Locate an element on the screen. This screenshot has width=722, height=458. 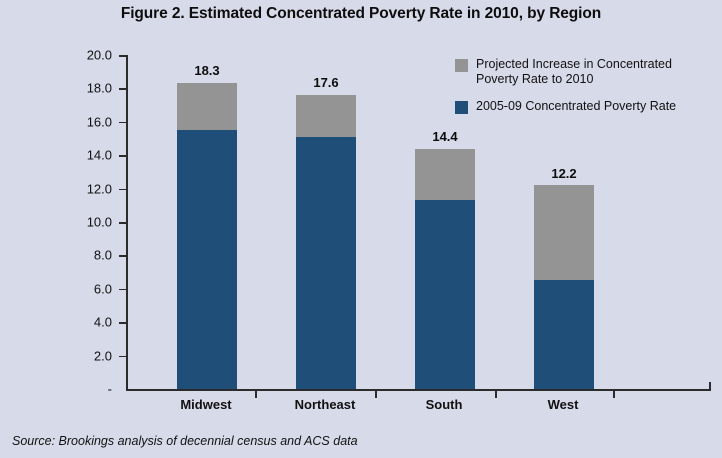
legend-label-2005-09-rate: 2005-09 Concentrated Poverty Rate is located at coordinates (576, 106).